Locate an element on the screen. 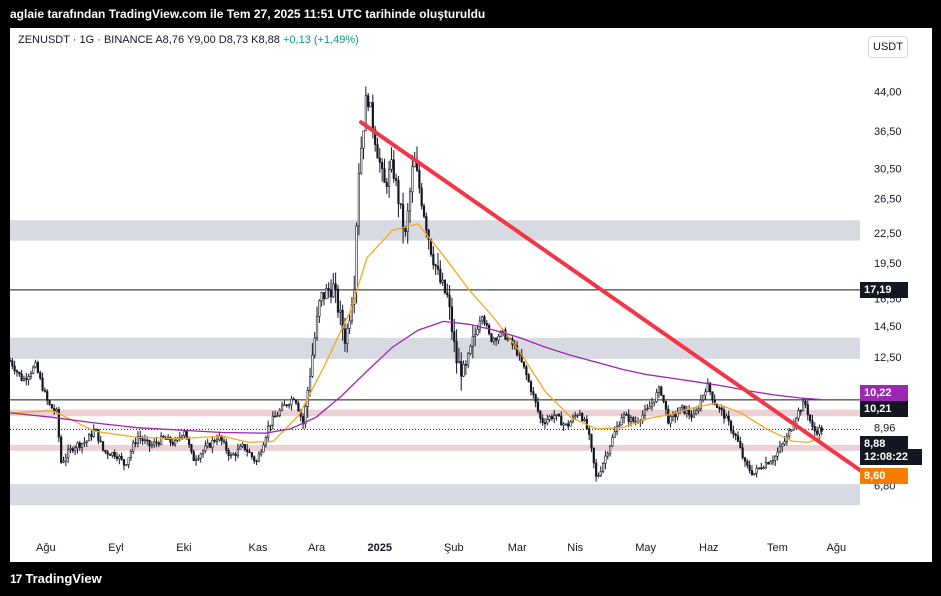 The height and width of the screenshot is (596, 941). y-tick-label: 19,50 is located at coordinates (888, 264).